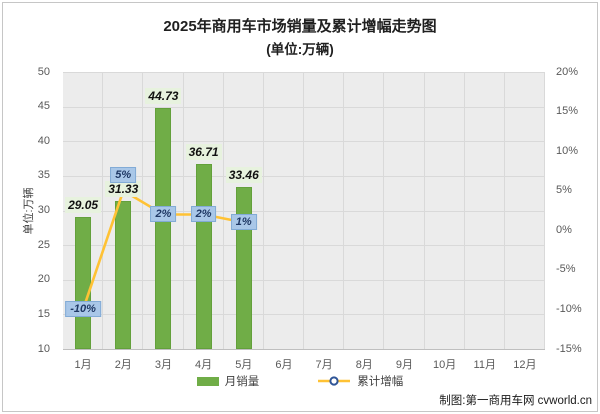  I want to click on left-tick-10: 10, so click(43, 348).